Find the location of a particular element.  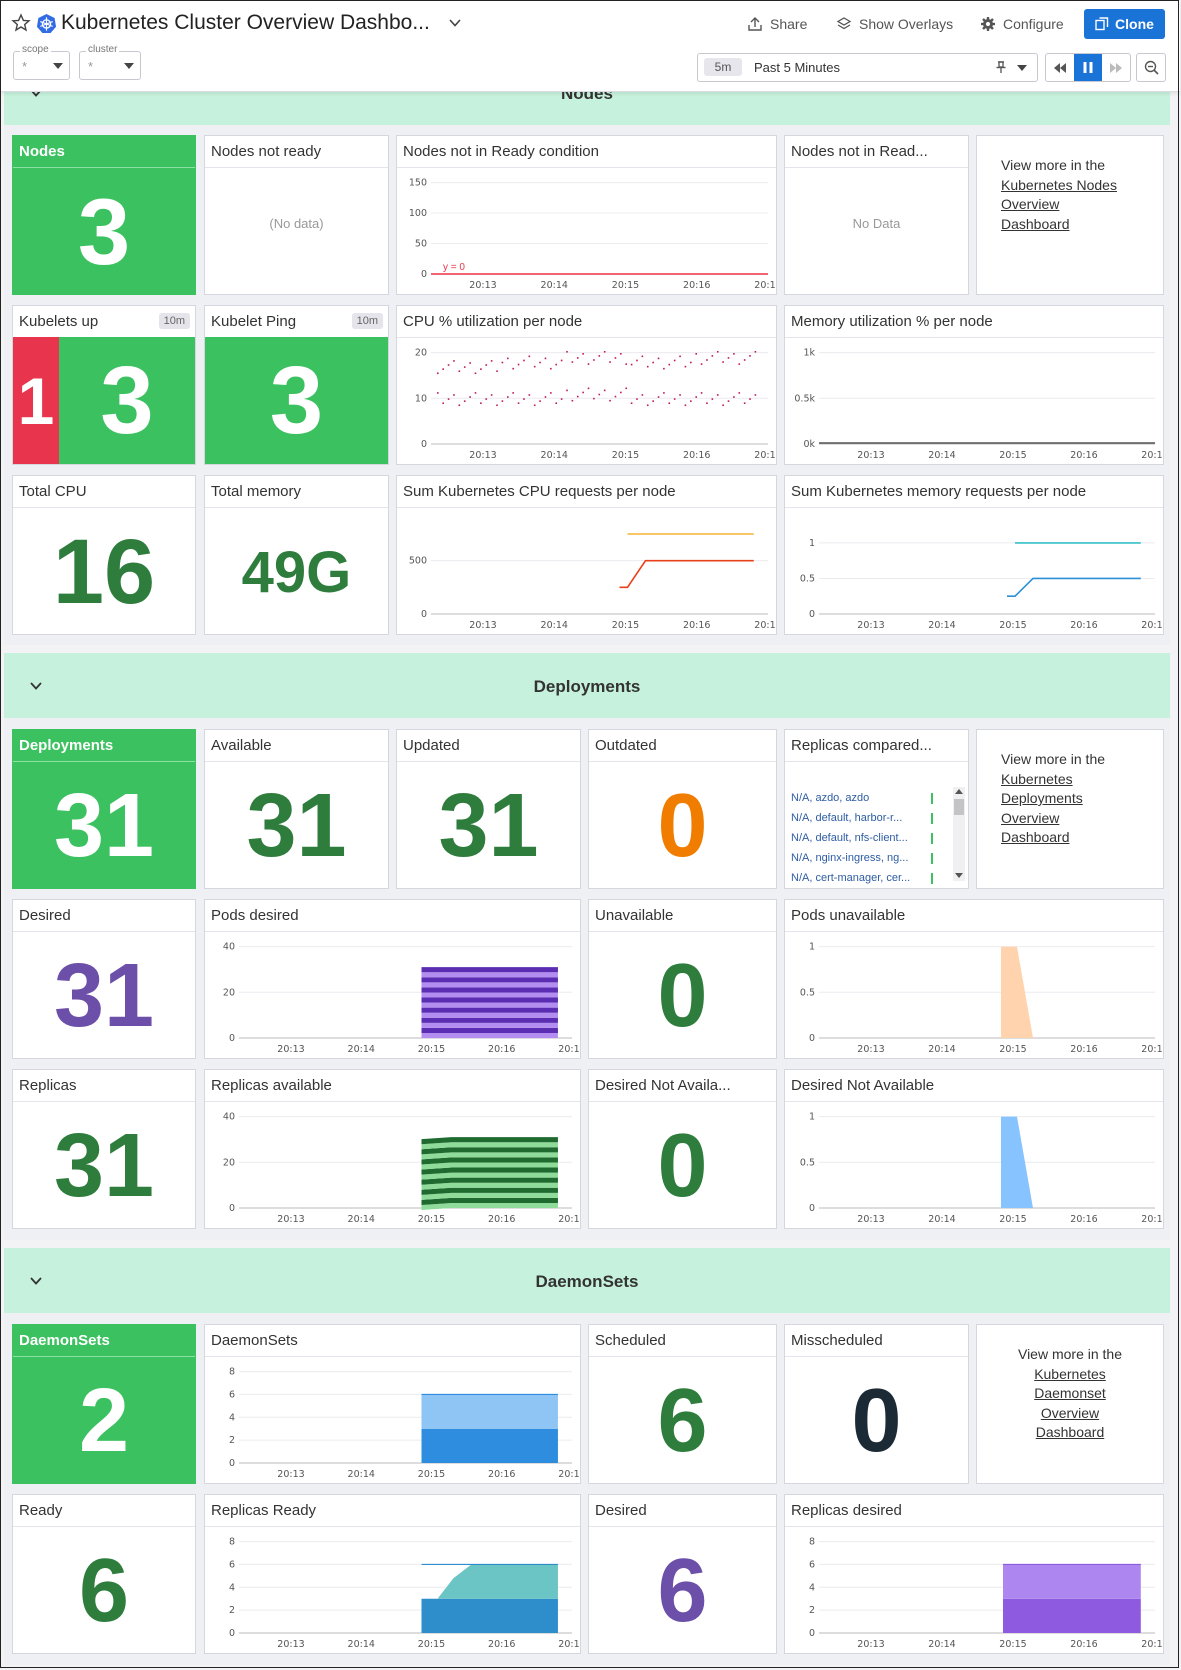

scope-selector: scope * is located at coordinates (41, 62).